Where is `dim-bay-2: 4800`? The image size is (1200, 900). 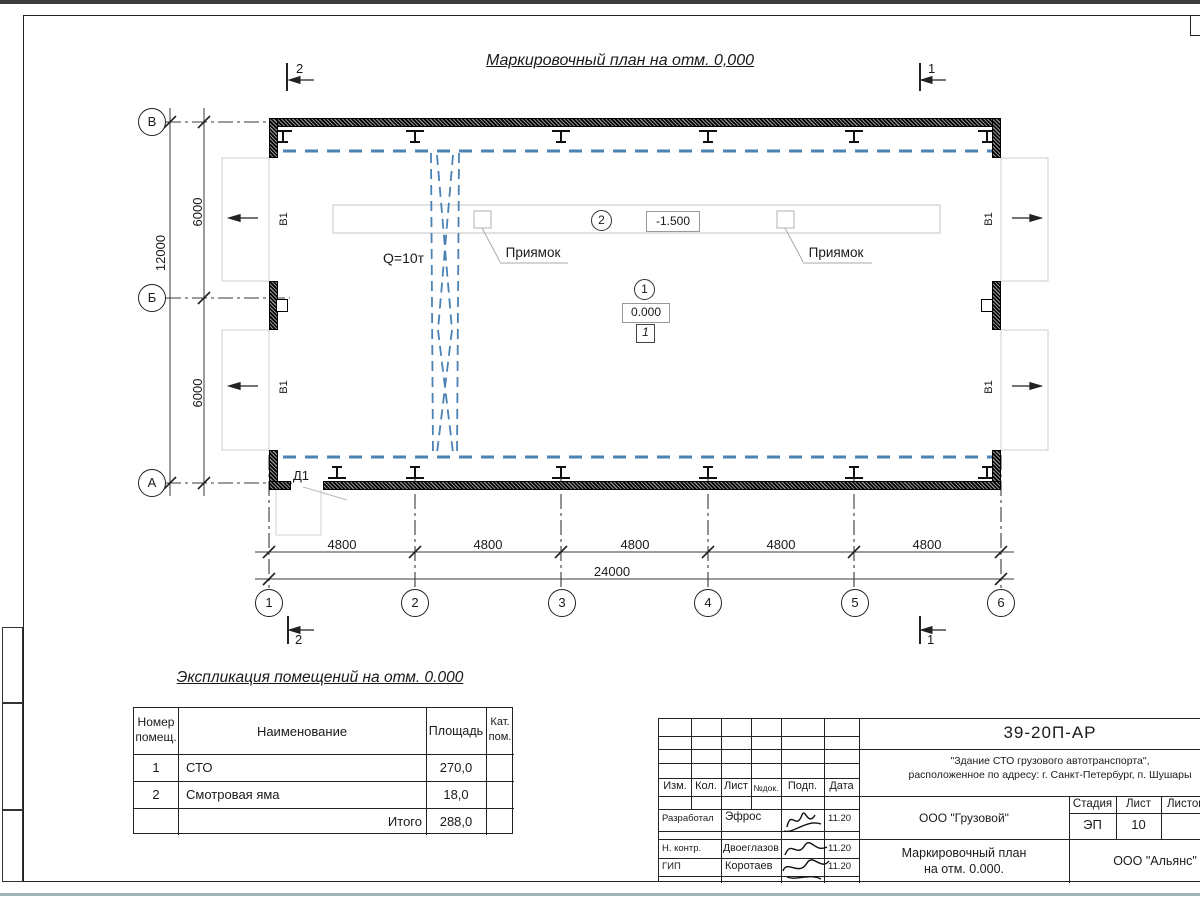 dim-bay-2: 4800 is located at coordinates (488, 544).